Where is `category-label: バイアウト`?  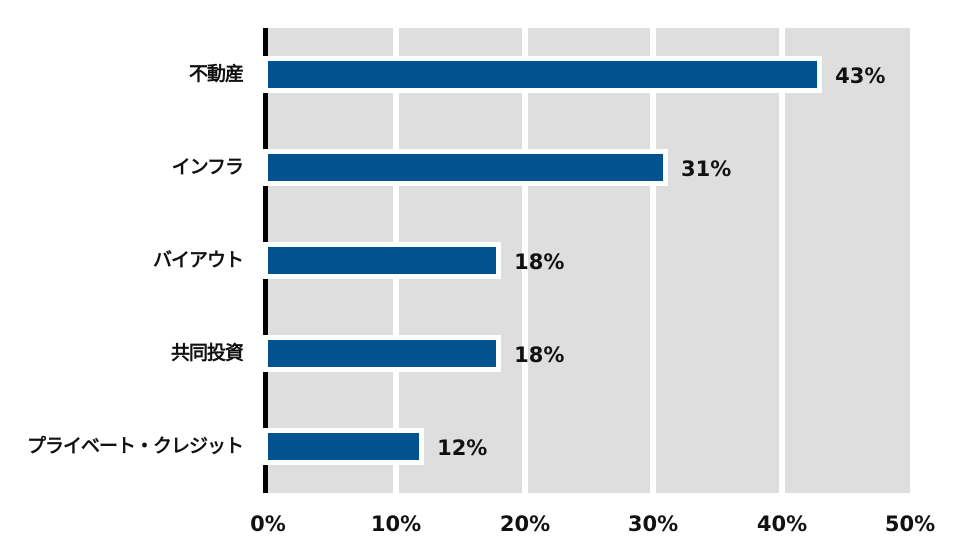 category-label: バイアウト is located at coordinates (198, 260).